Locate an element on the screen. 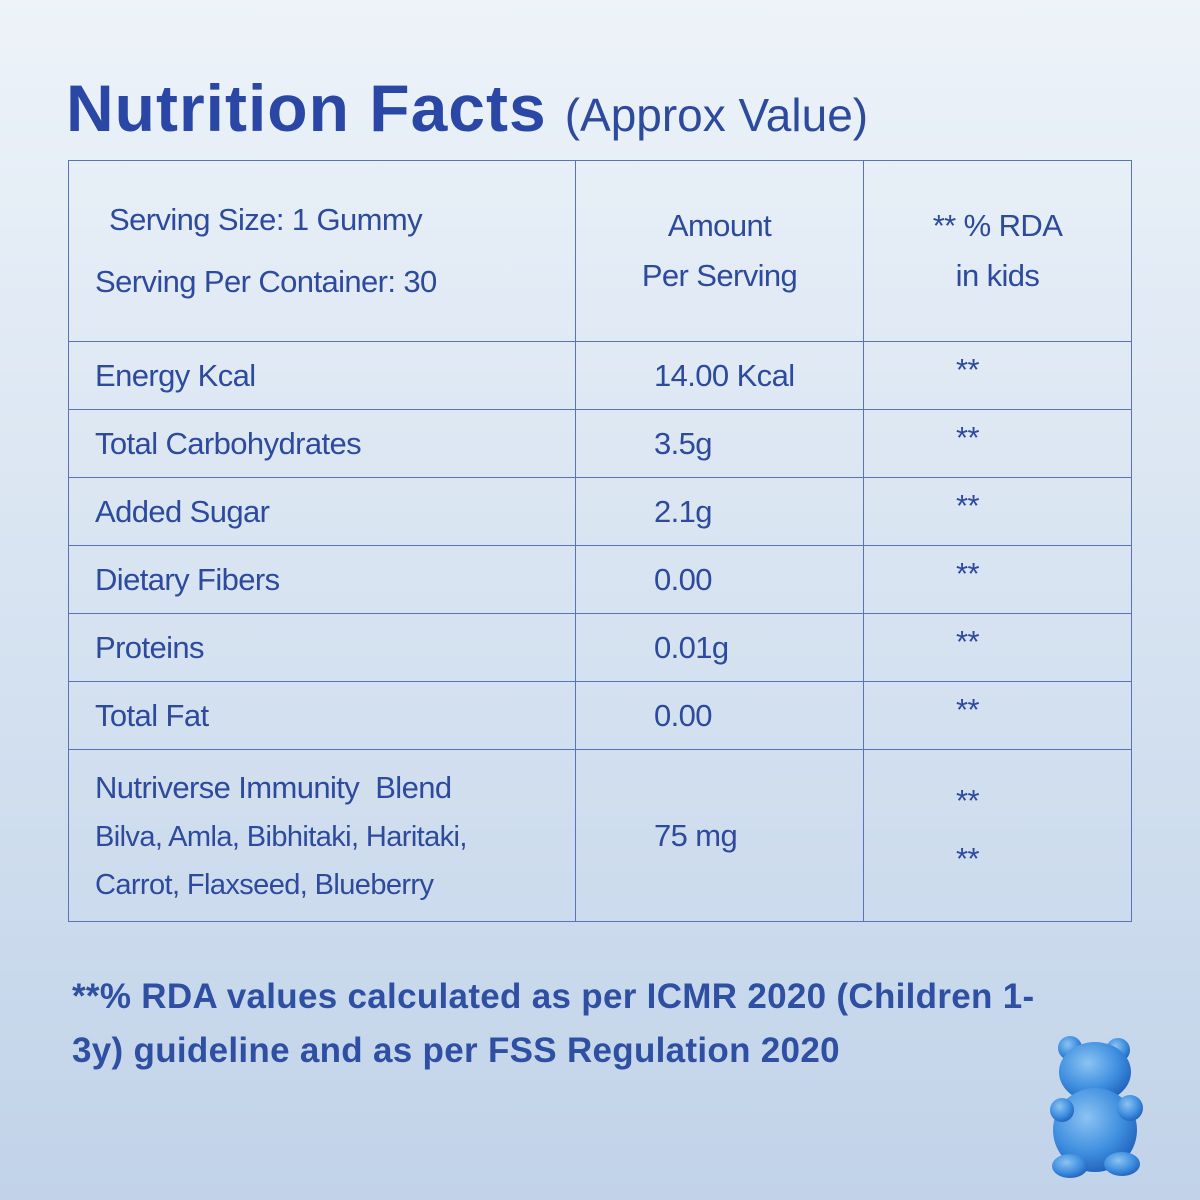  header: Nutrition Facts (Approx Value) is located at coordinates (467, 108).